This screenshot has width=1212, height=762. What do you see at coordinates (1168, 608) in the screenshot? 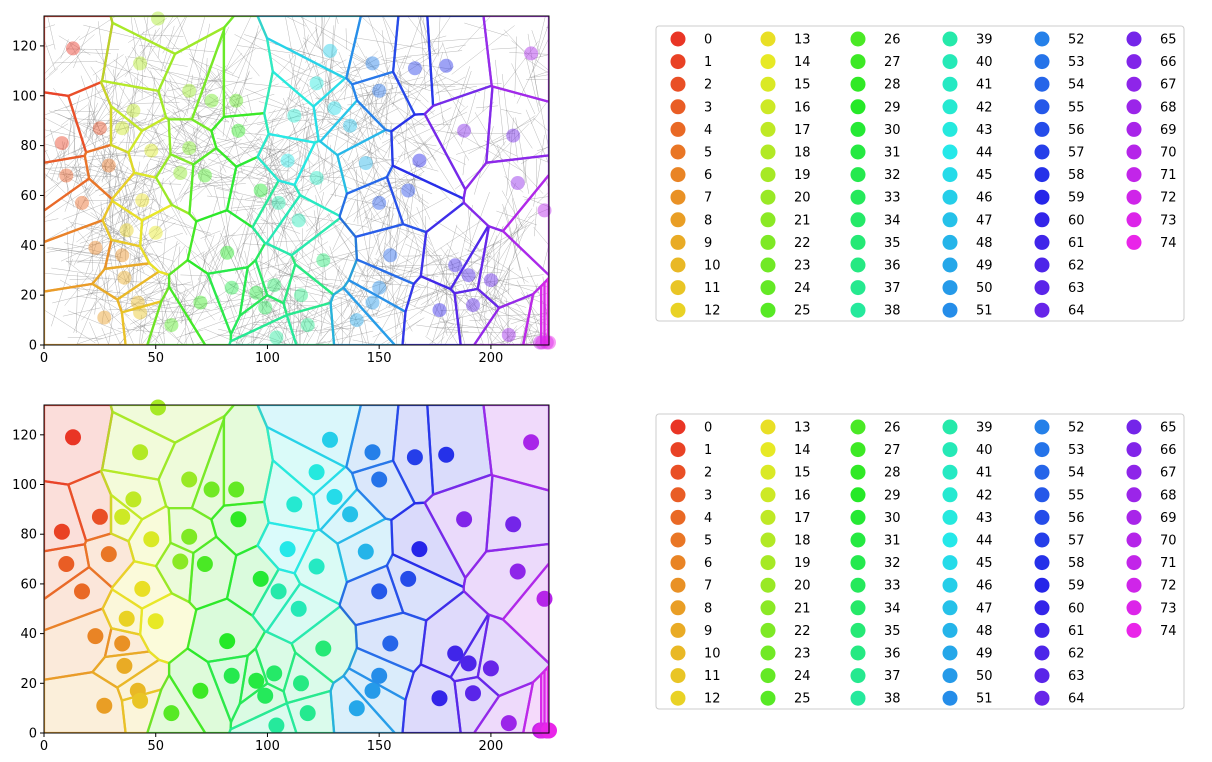
I see `legend-label-73: 73` at bounding box center [1168, 608].